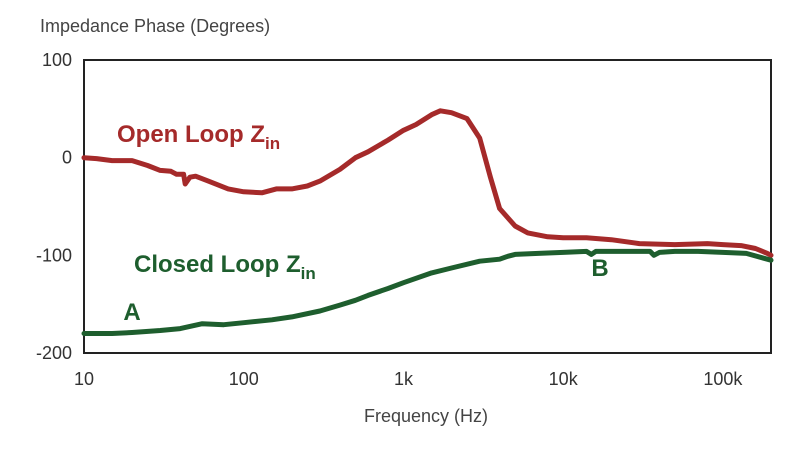 The height and width of the screenshot is (450, 800). What do you see at coordinates (244, 379) in the screenshot?
I see `x-tick-label: 100` at bounding box center [244, 379].